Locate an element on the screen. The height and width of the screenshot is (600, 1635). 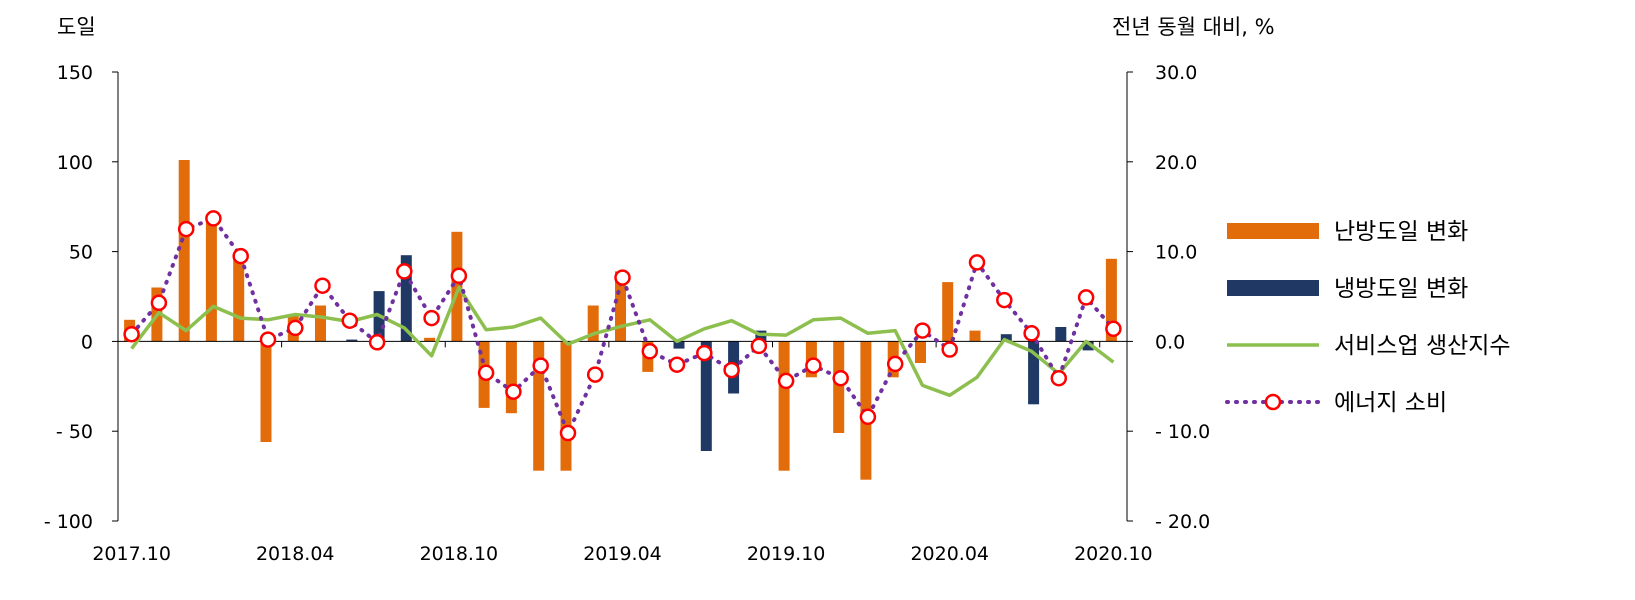
right-axis-title: 전년 동월 대비, % is located at coordinates (1193, 27).